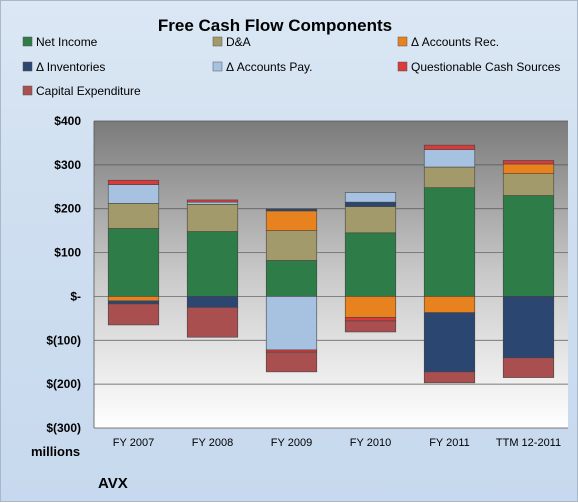 Image resolution: width=578 pixels, height=503 pixels. What do you see at coordinates (63, 428) in the screenshot?
I see `y-tick-label: $(300)` at bounding box center [63, 428].